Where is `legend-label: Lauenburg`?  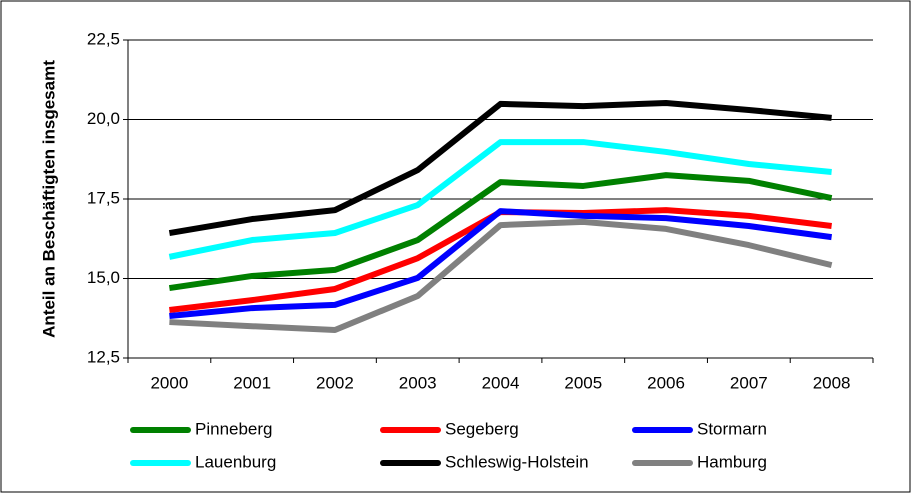
legend-label: Lauenburg is located at coordinates (235, 461).